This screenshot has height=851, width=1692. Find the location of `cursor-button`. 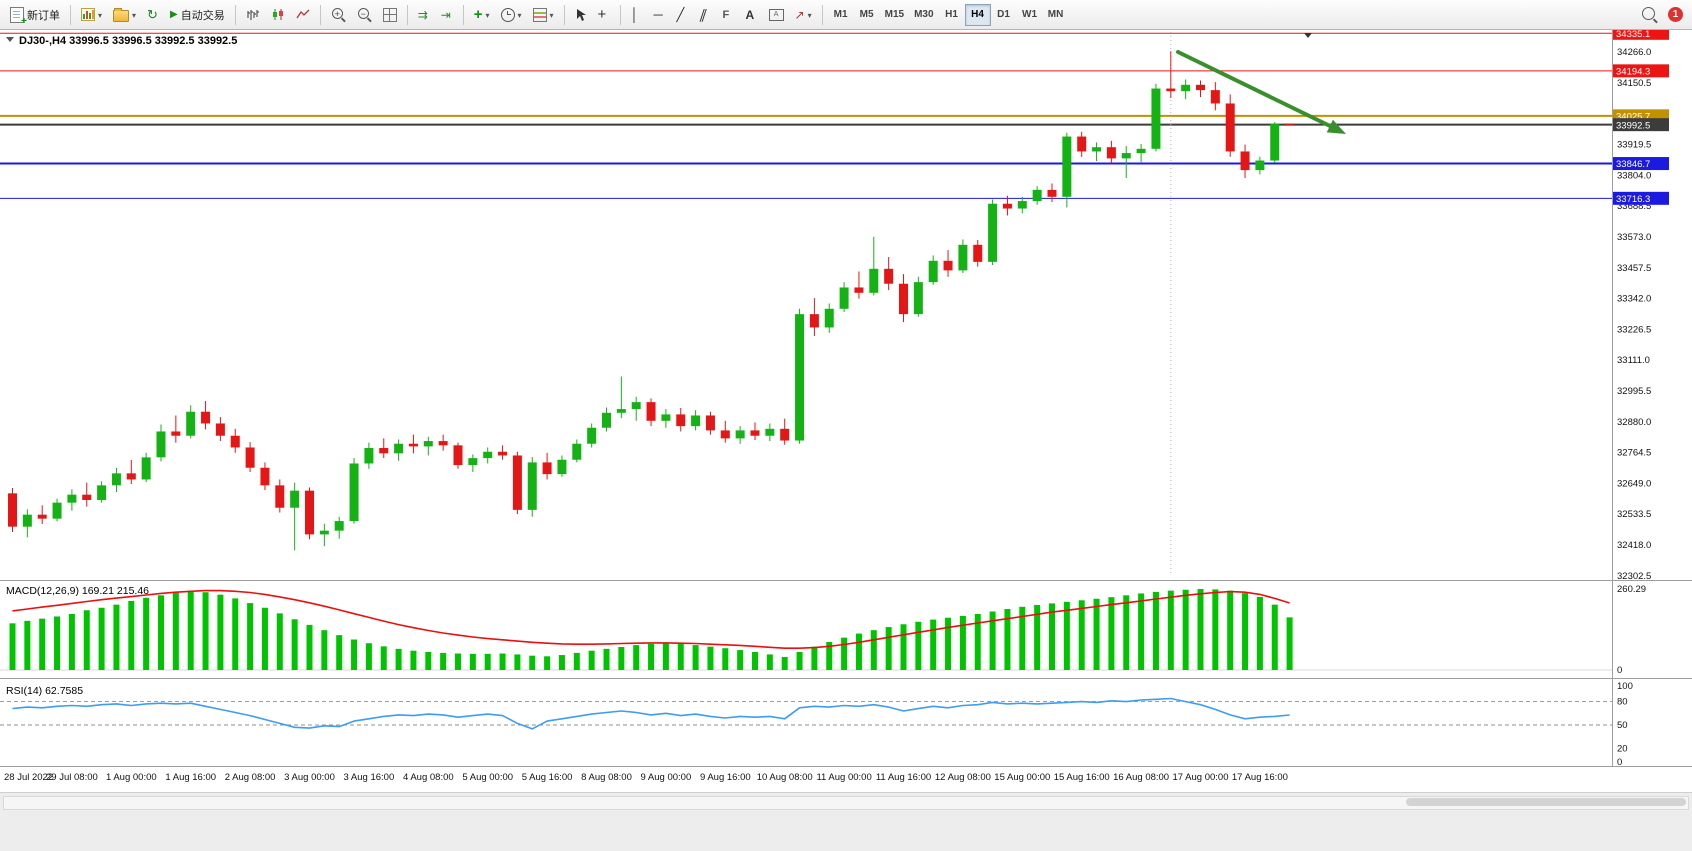

cursor-button is located at coordinates (581, 15).